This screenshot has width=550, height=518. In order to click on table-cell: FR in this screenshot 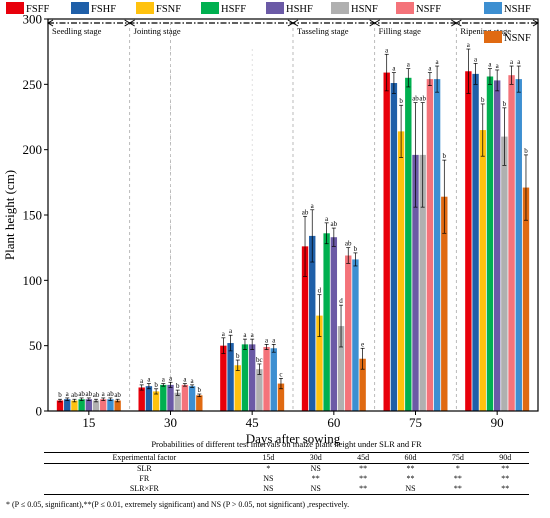, I will do `click(144, 478)`.